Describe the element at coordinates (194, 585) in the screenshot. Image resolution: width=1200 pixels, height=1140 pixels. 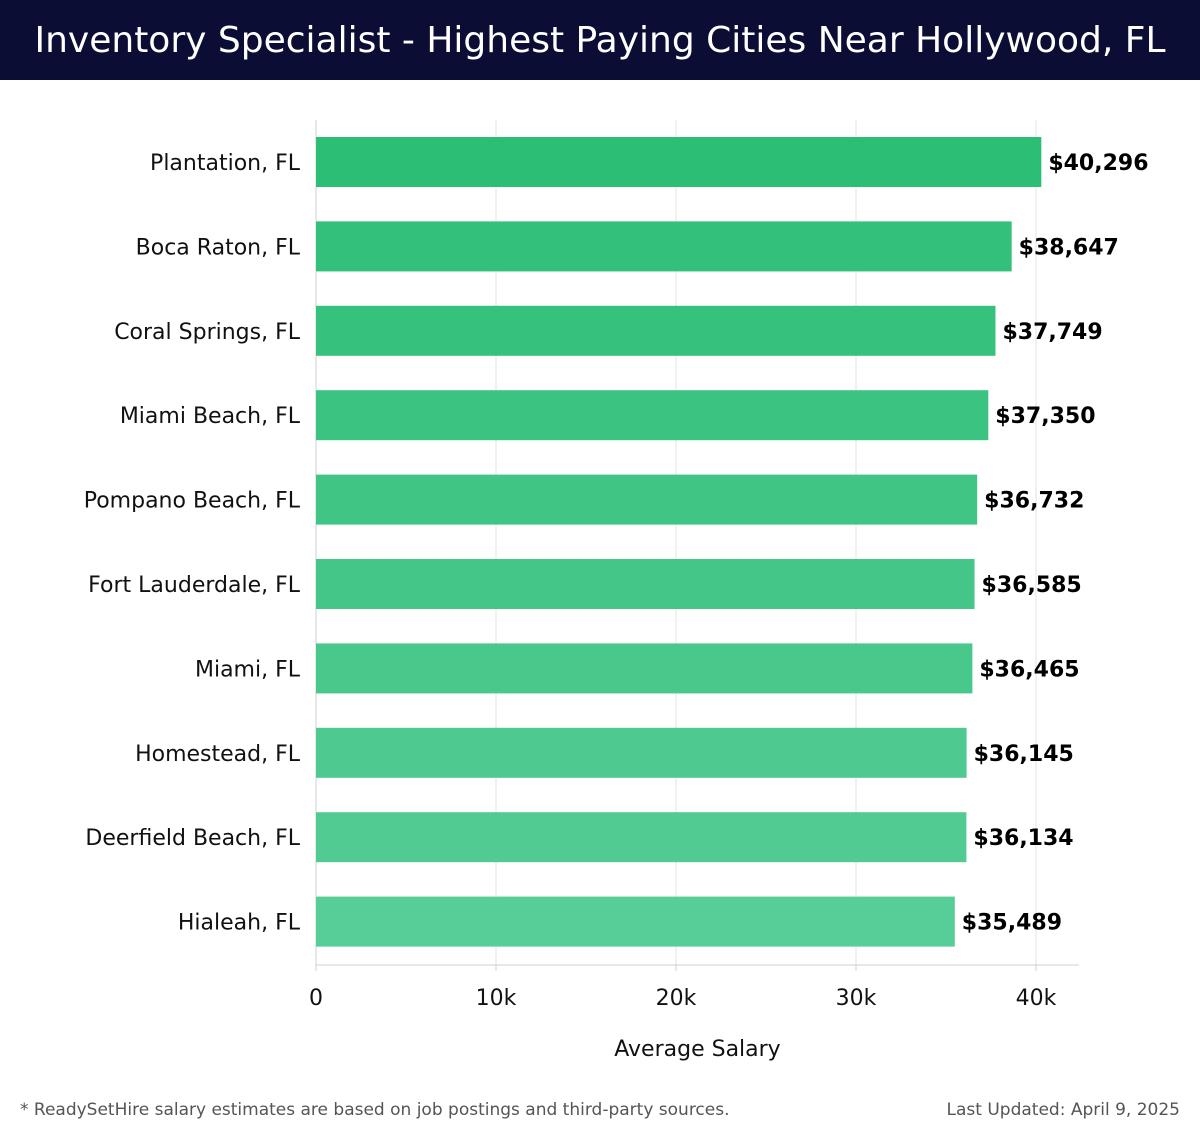
I see `category-label: Fort Lauderdale, FL` at that location.